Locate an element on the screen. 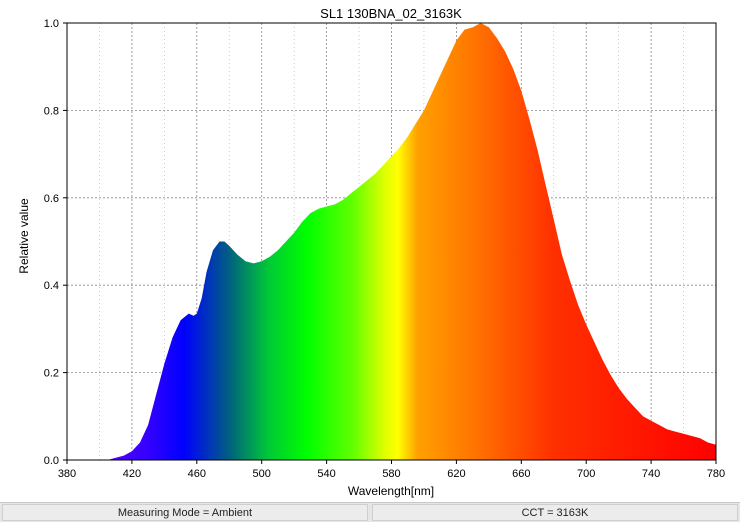  x-tick-label: 500 is located at coordinates (262, 474).